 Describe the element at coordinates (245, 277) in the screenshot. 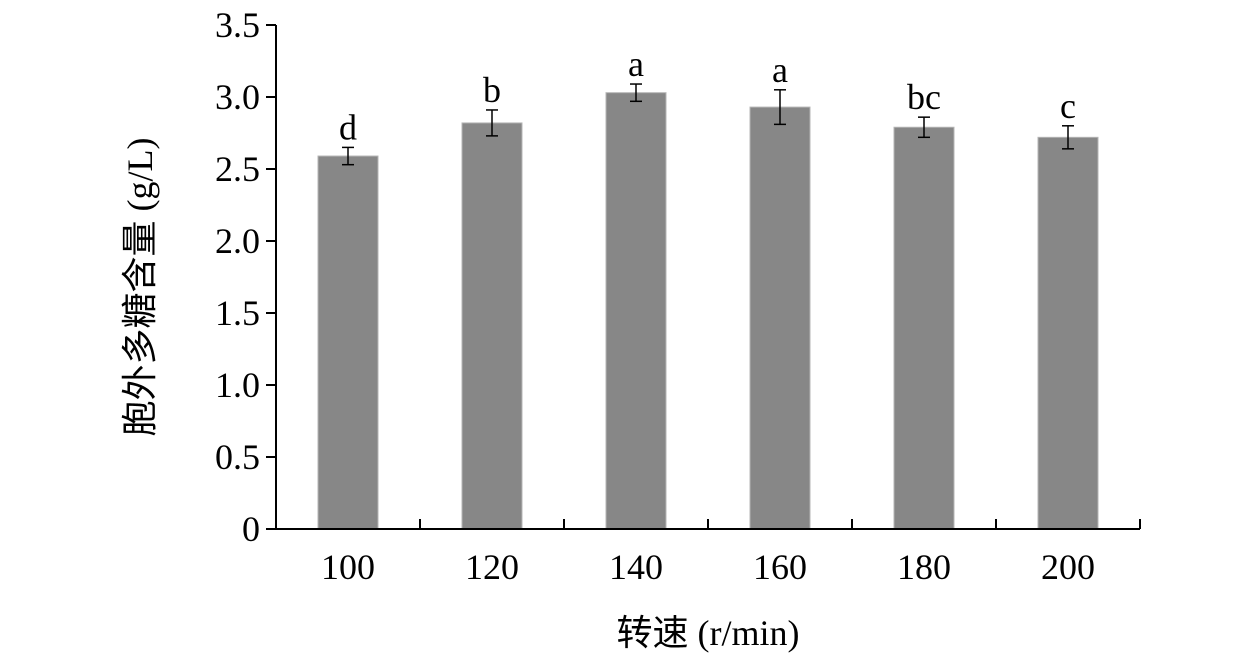

I see `y-ticks-group: 0 0.5 1.0 1.5 2.0 2.5 3.0 3.5` at that location.